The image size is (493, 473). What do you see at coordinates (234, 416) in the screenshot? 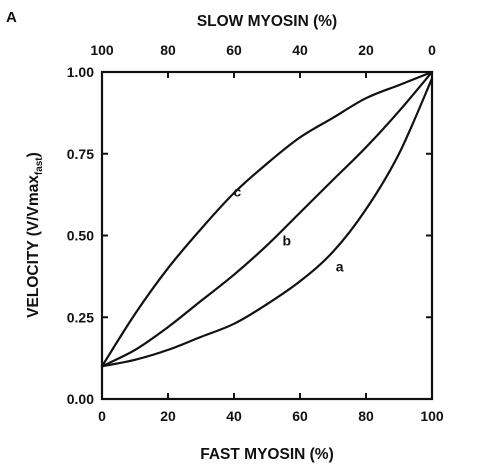
I see `x-tick-label: 40` at bounding box center [234, 416].